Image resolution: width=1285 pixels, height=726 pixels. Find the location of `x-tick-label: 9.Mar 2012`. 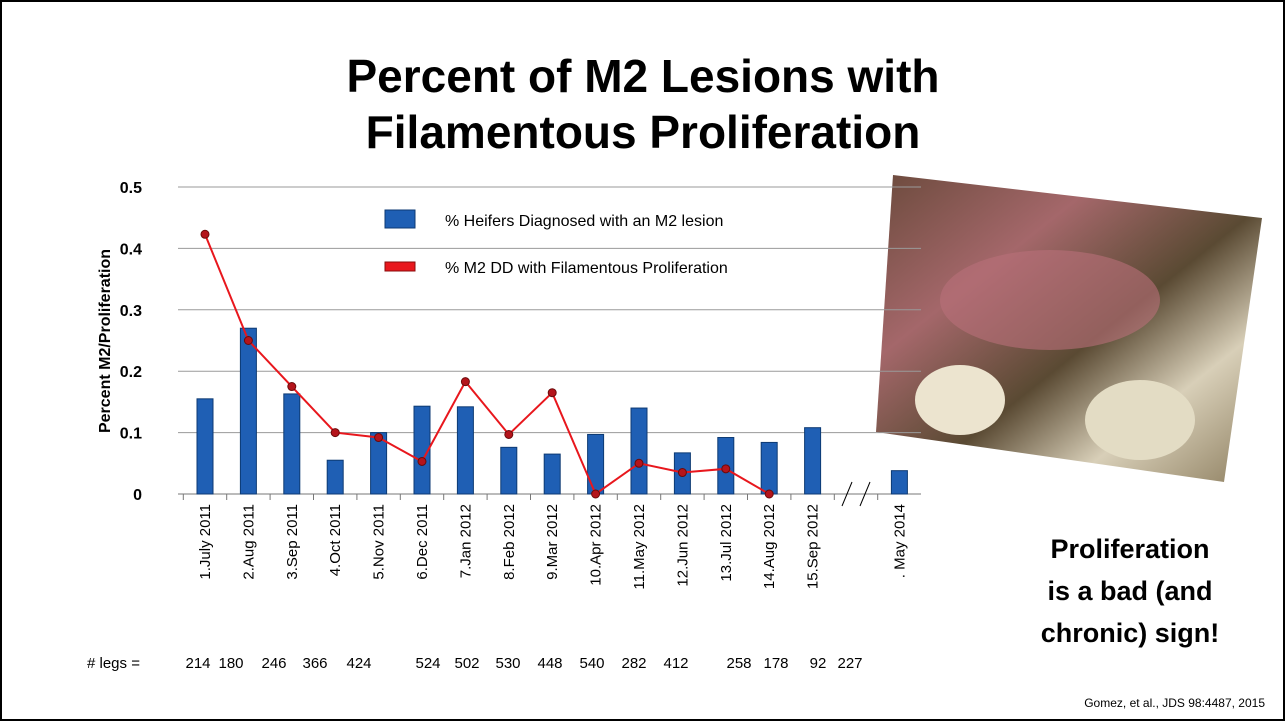

x-tick-label: 9.Mar 2012 is located at coordinates (552, 542).